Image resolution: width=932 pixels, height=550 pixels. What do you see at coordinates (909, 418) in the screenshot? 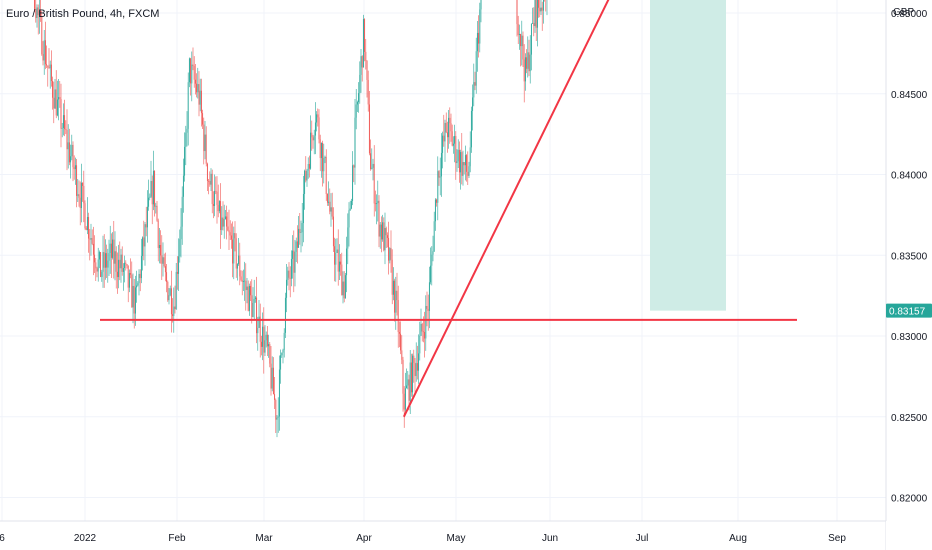
I see `y-tick-label: 0.82500` at bounding box center [909, 418].